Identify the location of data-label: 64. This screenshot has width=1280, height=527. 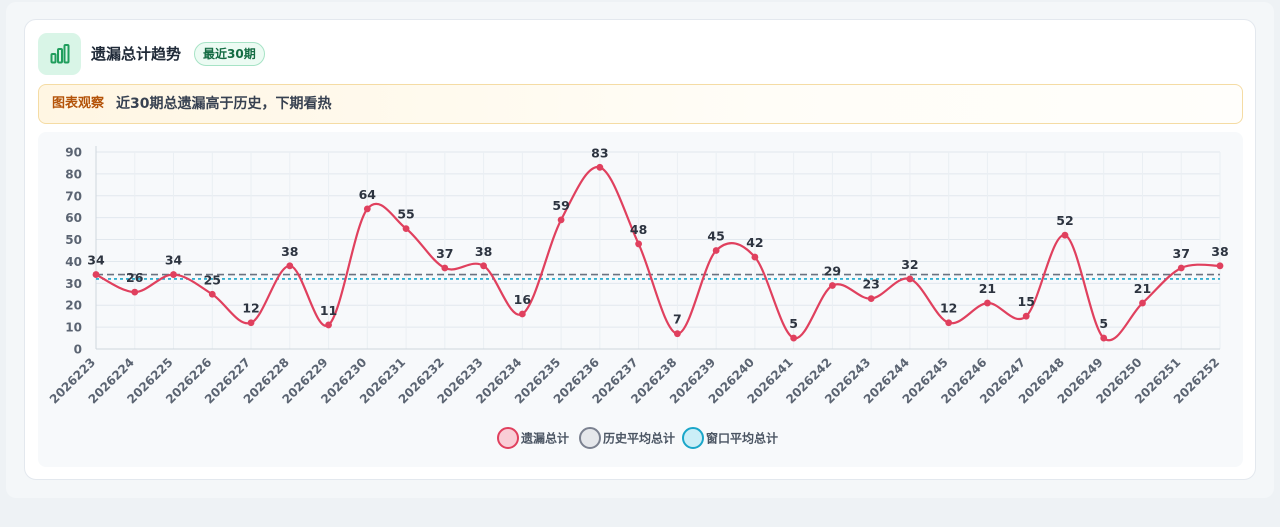
(368, 194).